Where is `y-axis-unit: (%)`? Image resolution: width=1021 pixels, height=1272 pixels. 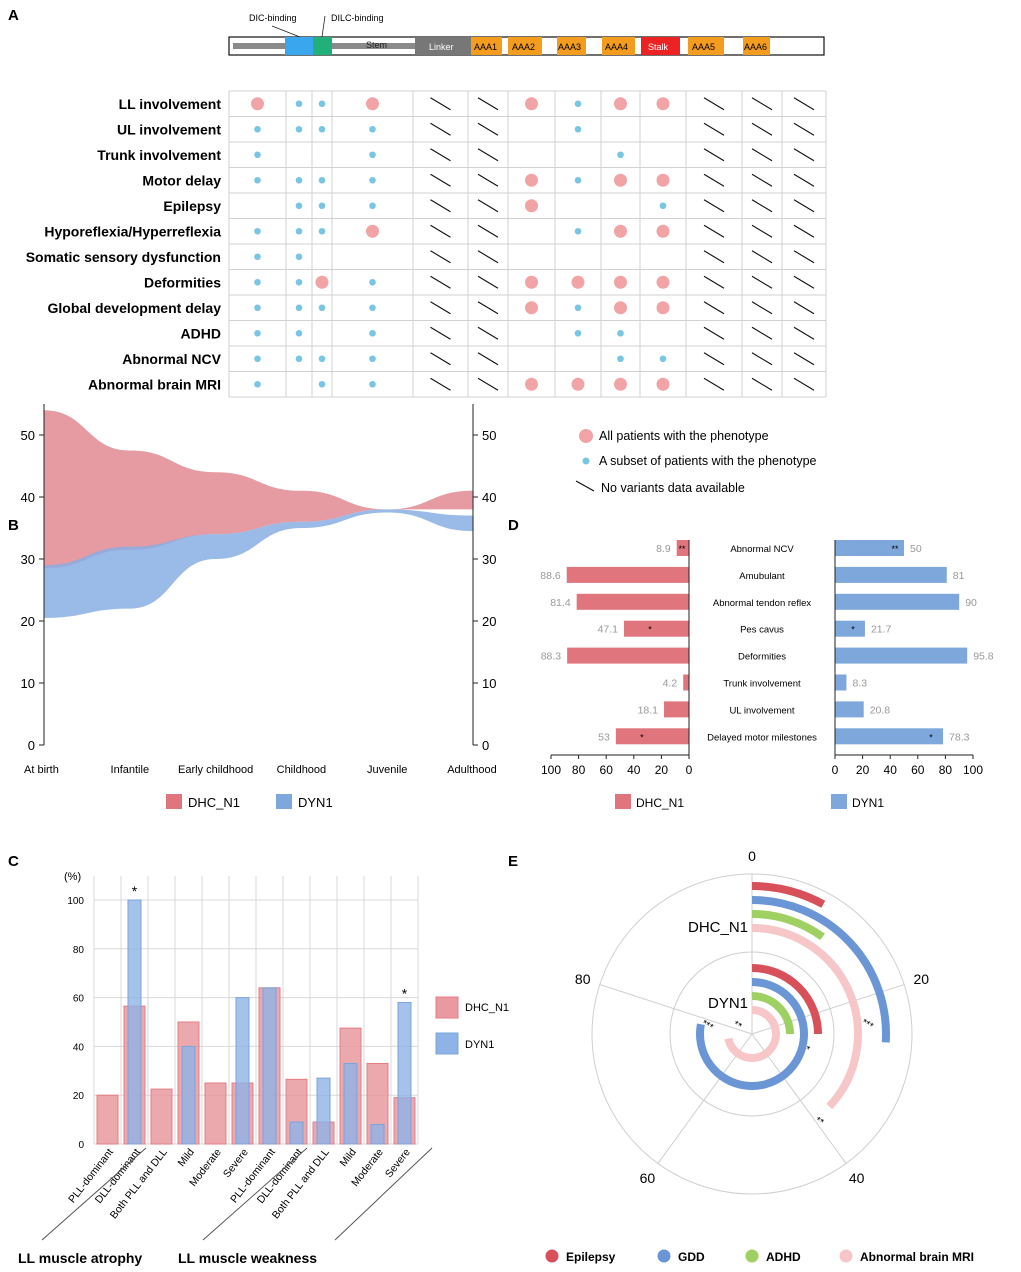
y-axis-unit: (%) is located at coordinates (72, 877).